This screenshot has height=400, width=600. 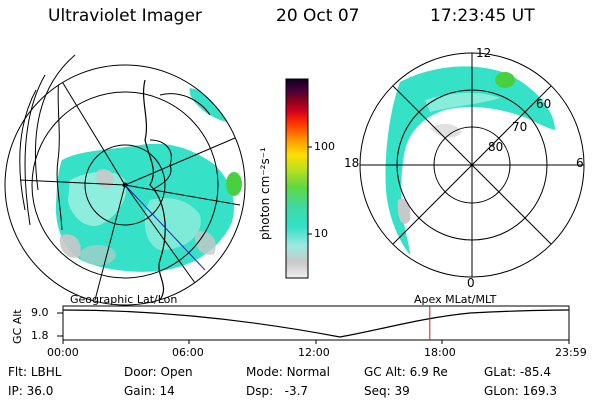 I want to click on track-panel, so click(x=313, y=324).